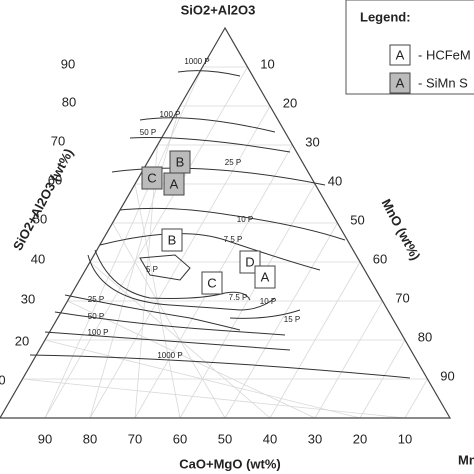 The width and height of the screenshot is (474, 474). Describe the element at coordinates (90, 438) in the screenshot. I see `bottom-tick-label: 80` at that location.